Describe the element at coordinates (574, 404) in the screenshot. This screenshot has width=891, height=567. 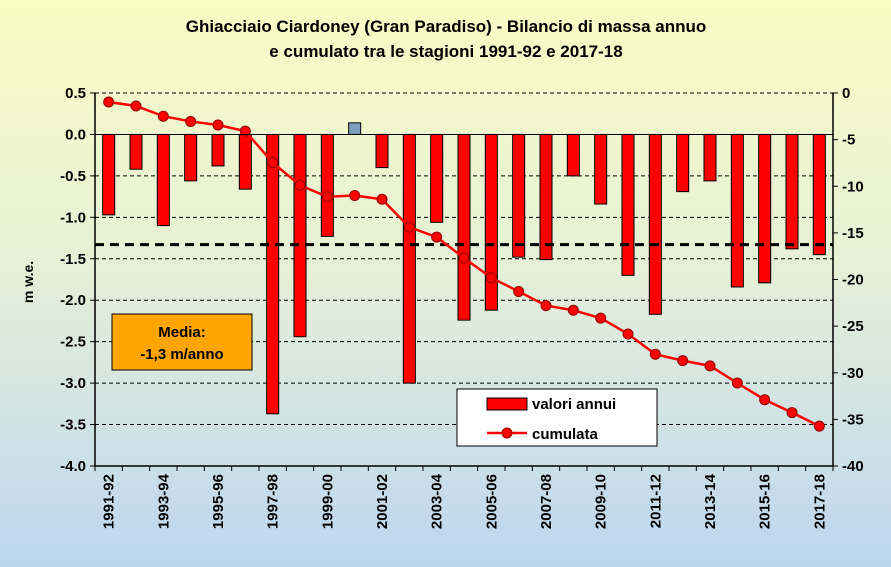
I see `legend-label-bars: valori annui` at that location.